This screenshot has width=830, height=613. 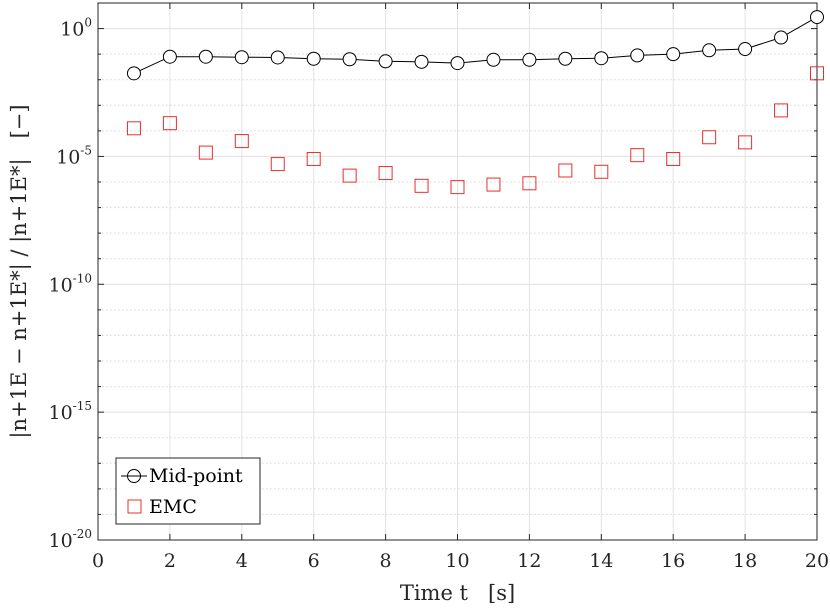 I want to click on x-tick-label: 12, so click(x=529, y=561).